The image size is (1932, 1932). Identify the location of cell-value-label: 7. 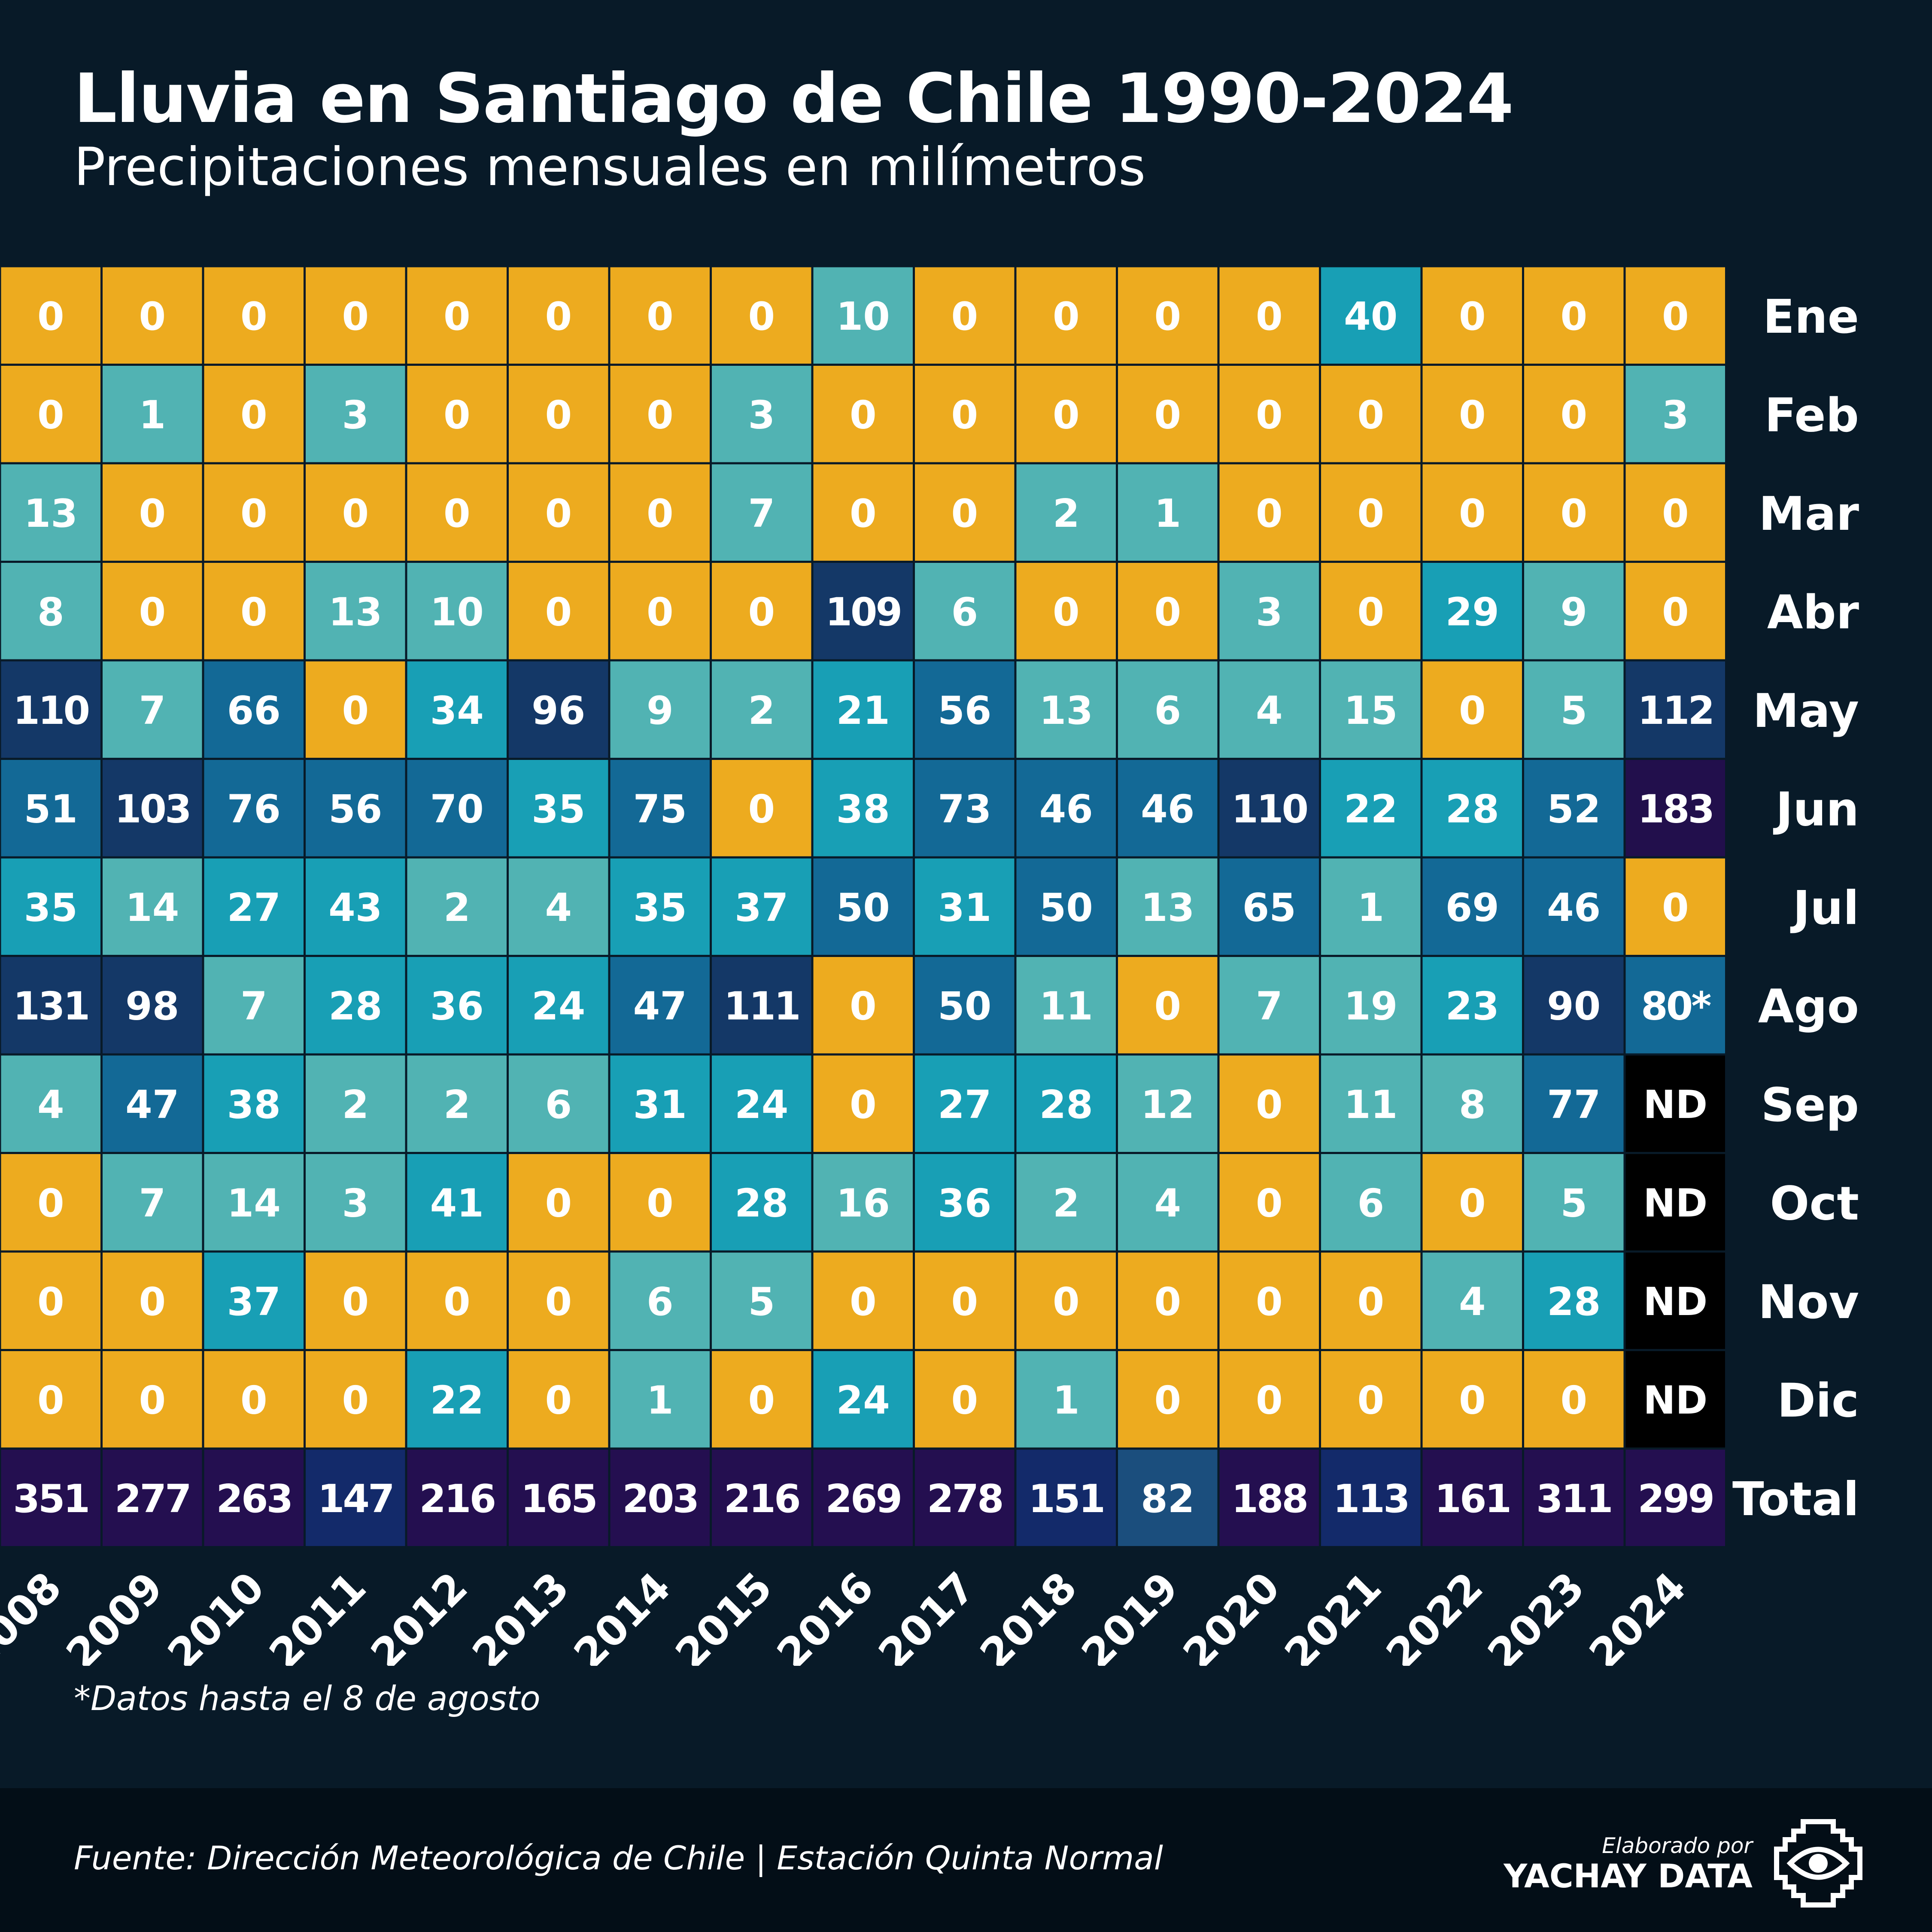
(153, 711).